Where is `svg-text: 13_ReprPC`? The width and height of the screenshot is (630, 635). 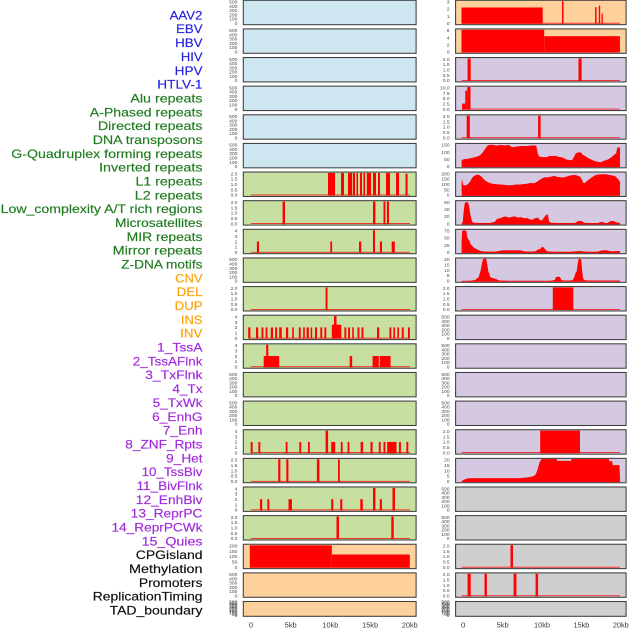 svg-text: 13_ReprPC is located at coordinates (167, 514).